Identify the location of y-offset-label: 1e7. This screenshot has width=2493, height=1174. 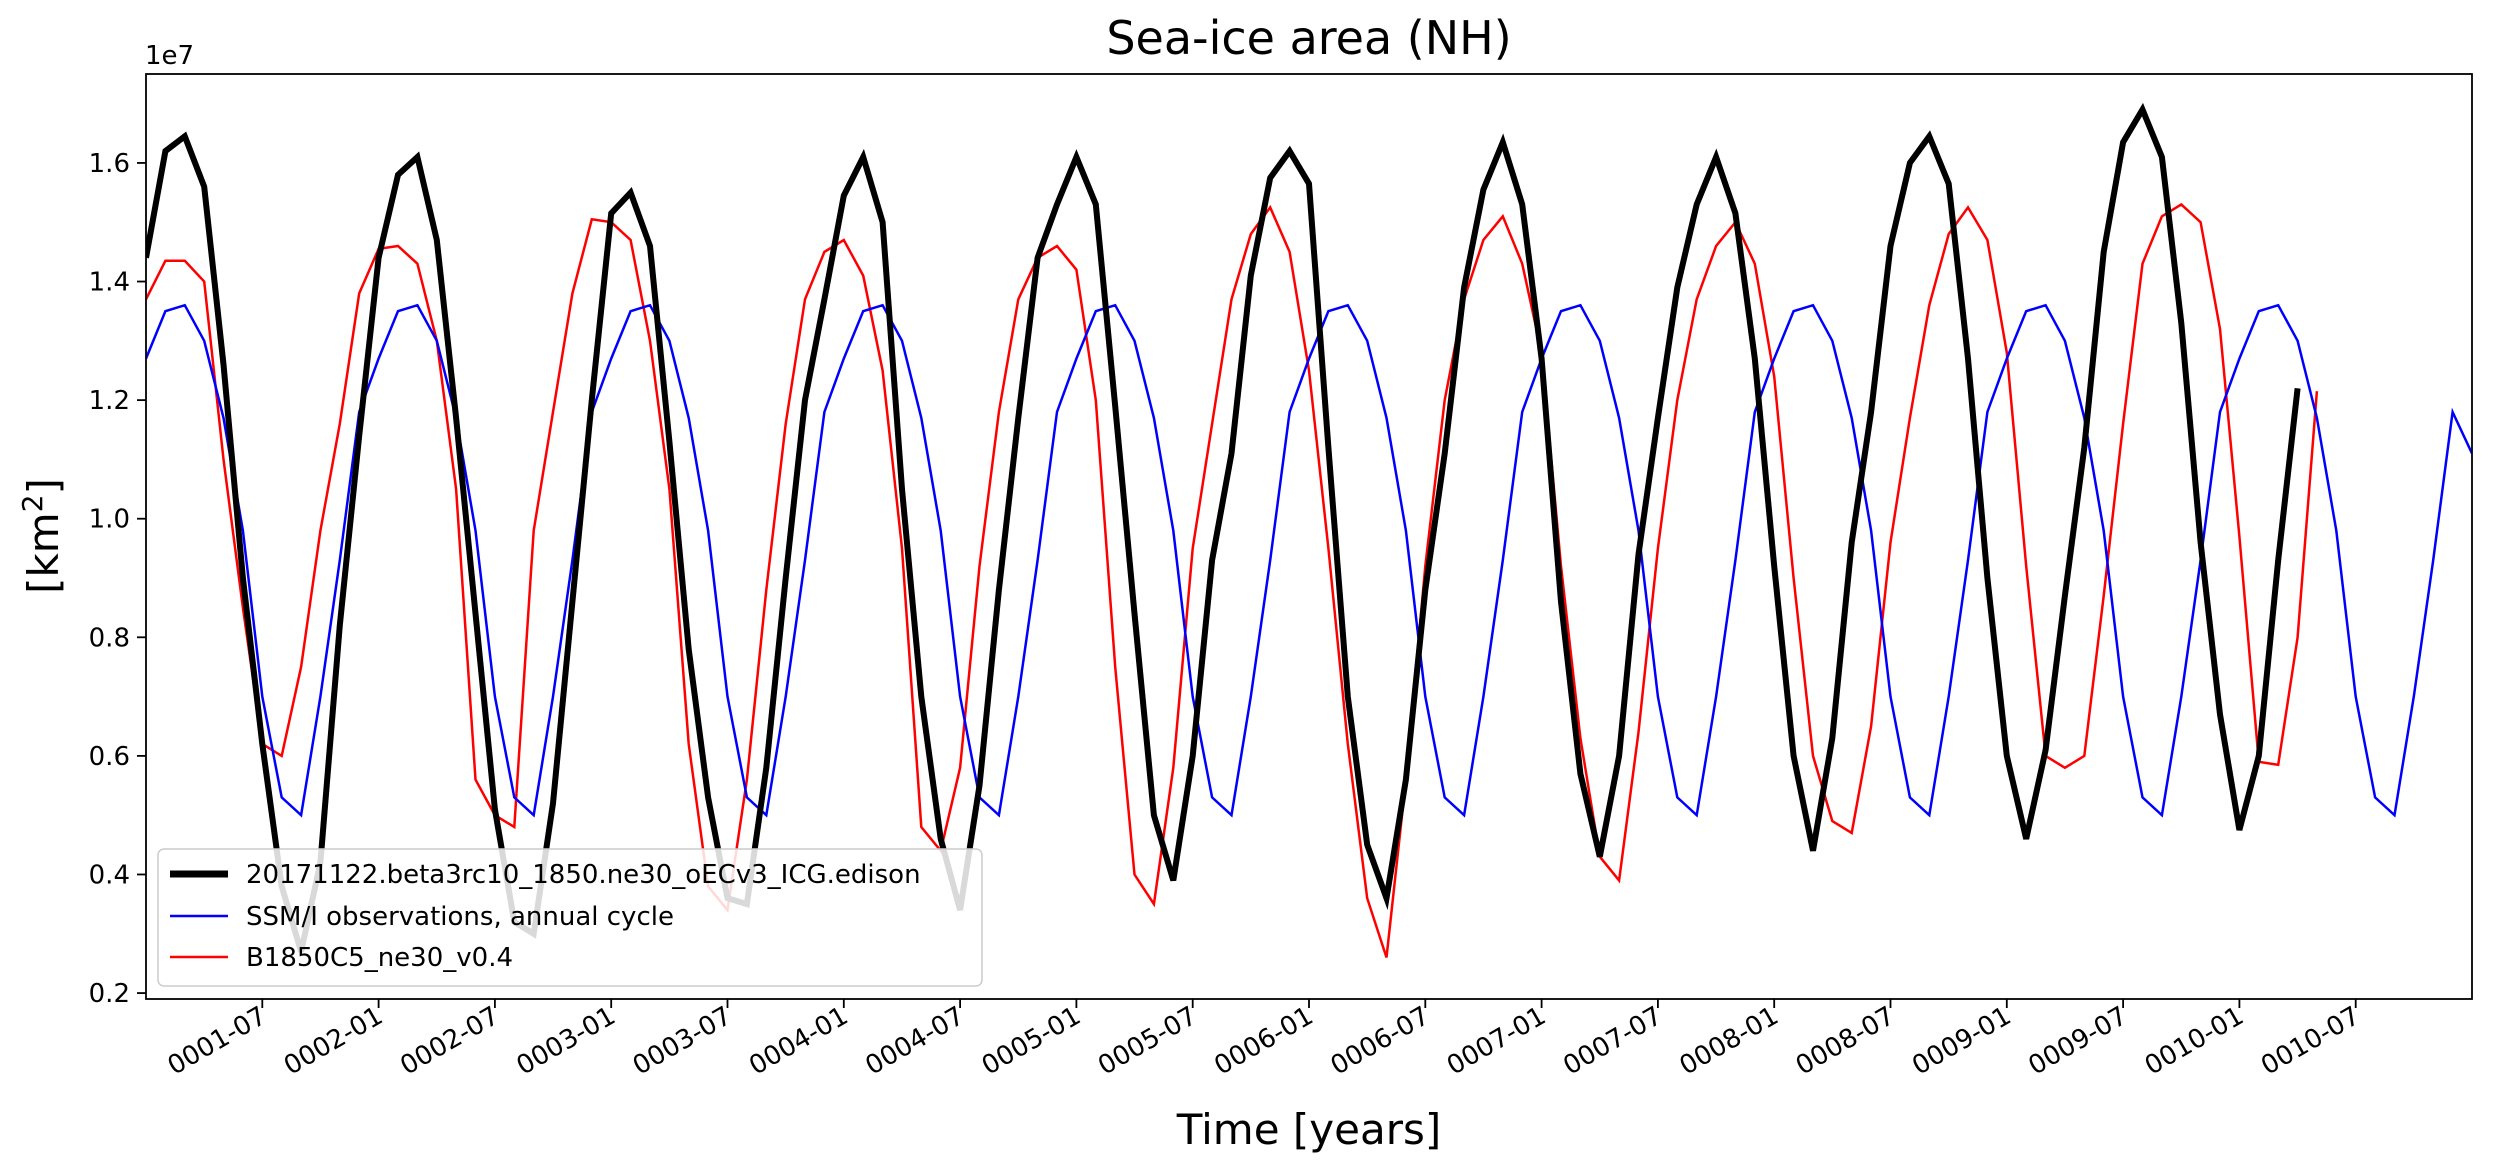
(169, 56).